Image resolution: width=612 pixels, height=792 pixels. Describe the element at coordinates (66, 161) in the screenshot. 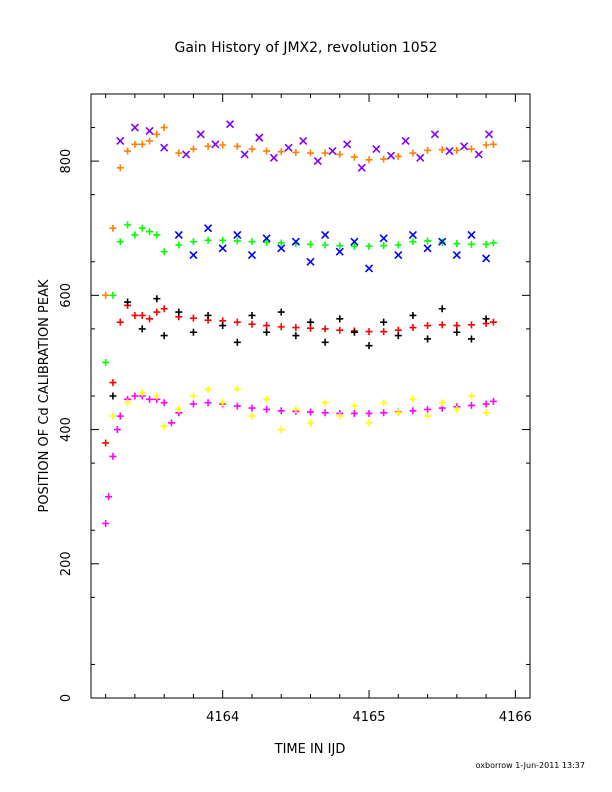

I see `y-tick-label: 800` at that location.